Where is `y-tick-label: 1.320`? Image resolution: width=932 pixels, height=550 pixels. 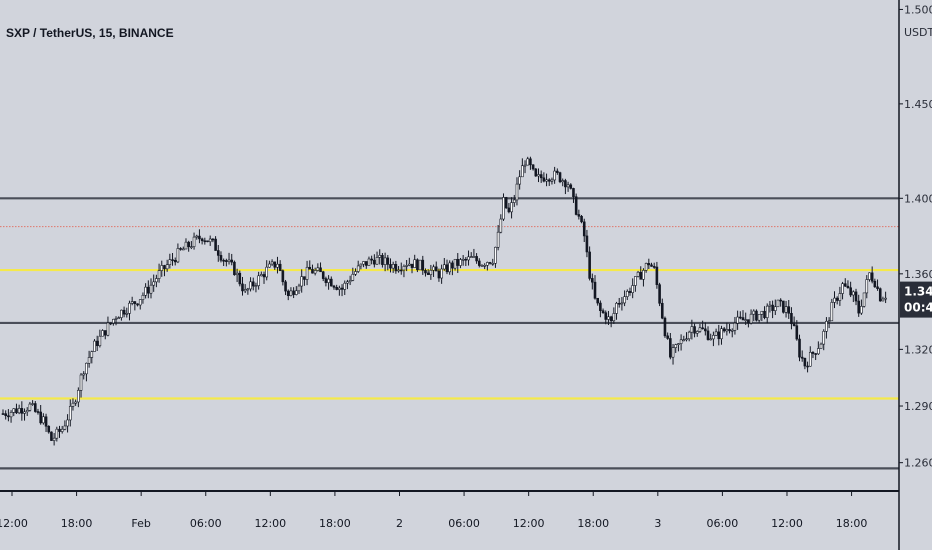
y-tick-label: 1.320 is located at coordinates (918, 349).